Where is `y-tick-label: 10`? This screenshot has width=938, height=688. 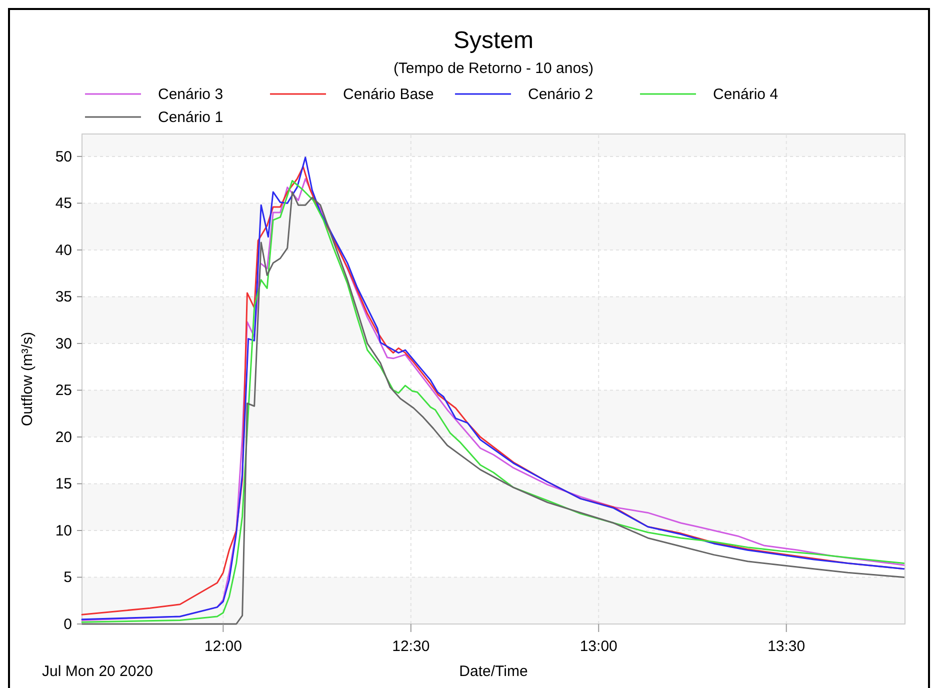 y-tick-label: 10 is located at coordinates (63, 531).